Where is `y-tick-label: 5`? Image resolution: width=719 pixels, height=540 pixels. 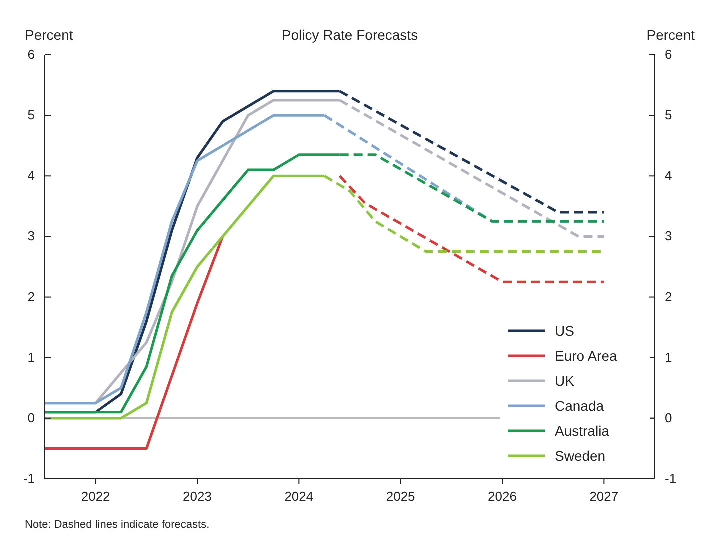
y-tick-label: 5 is located at coordinates (31, 115).